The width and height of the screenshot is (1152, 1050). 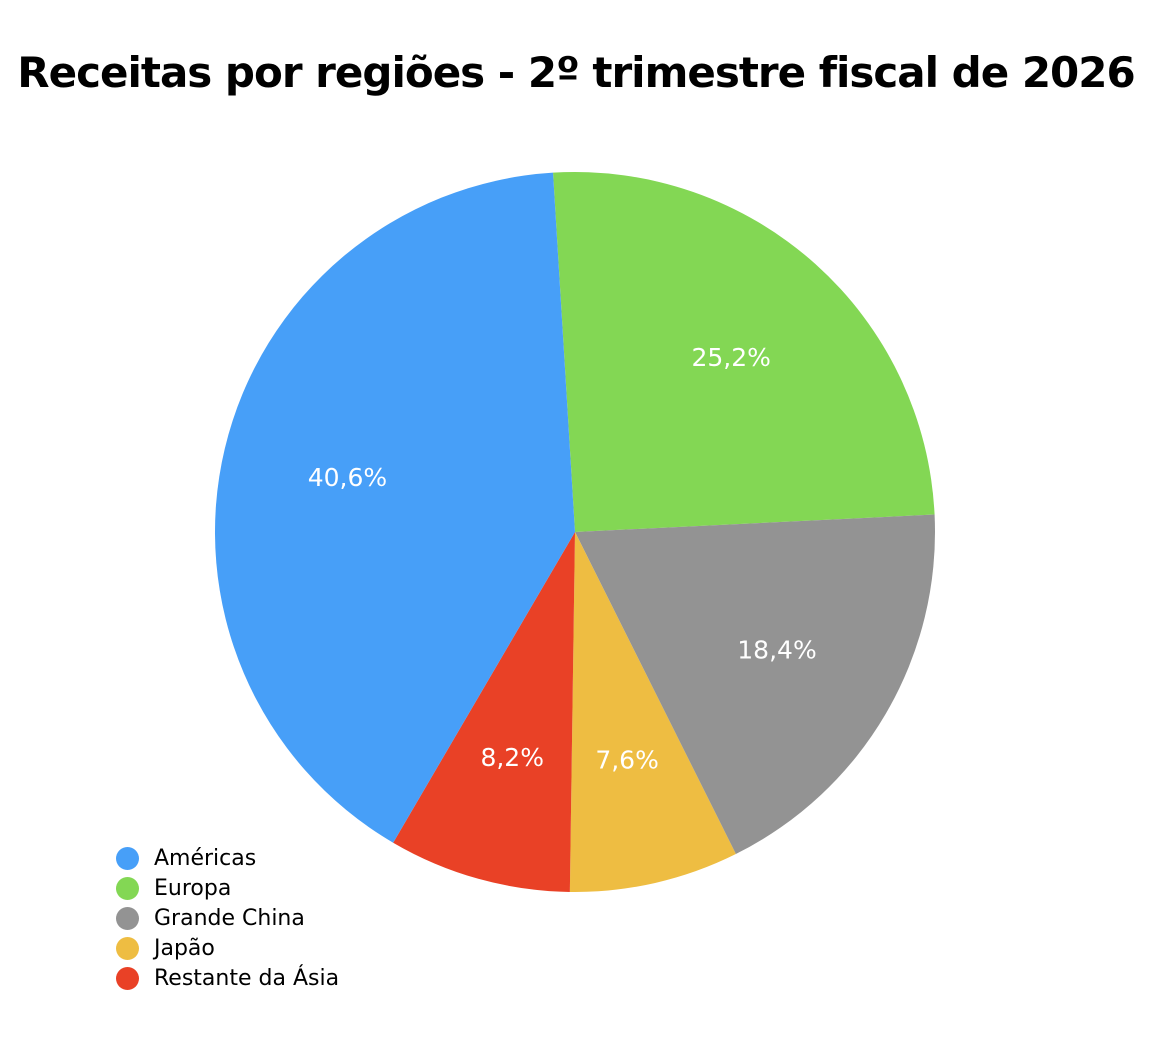 I want to click on legend-item-japao: Japão, so click(x=227, y=948).